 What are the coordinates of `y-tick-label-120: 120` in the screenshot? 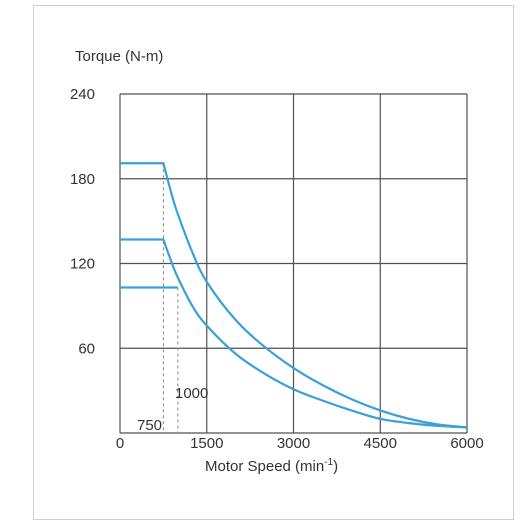 It's located at (82, 264).